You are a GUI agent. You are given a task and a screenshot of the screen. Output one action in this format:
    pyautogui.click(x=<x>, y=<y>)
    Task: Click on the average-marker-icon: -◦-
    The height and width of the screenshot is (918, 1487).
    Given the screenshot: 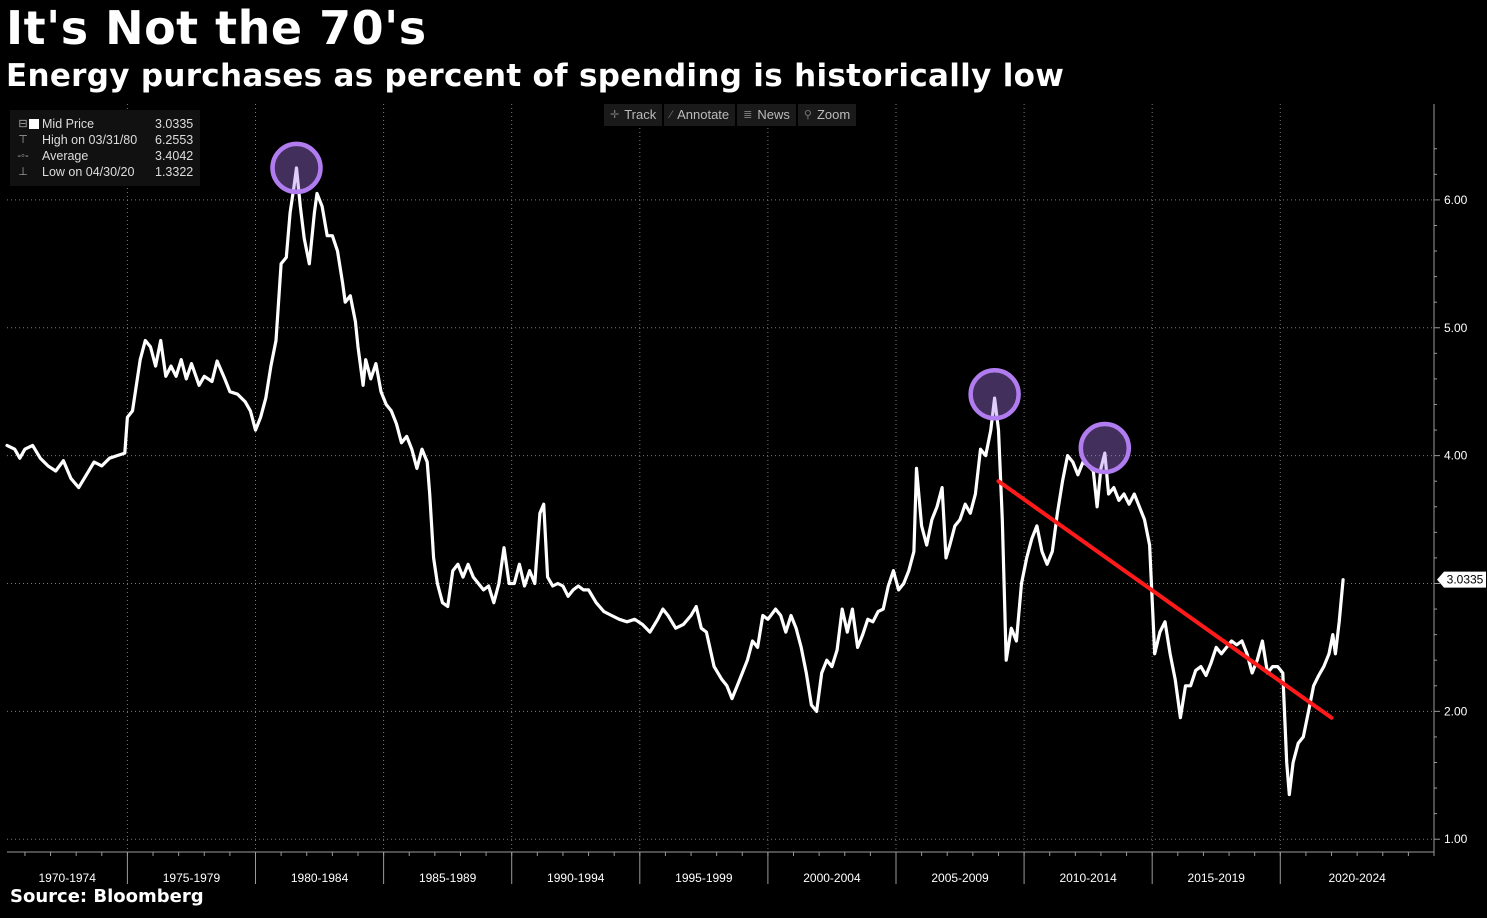 What is the action you would take?
    pyautogui.click(x=23, y=156)
    